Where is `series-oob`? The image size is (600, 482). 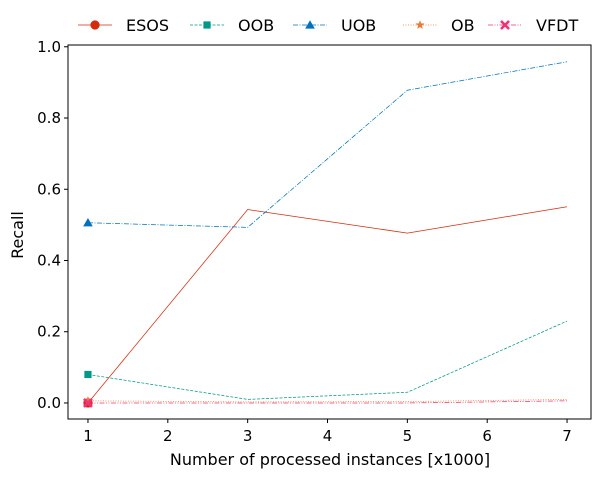 series-oob is located at coordinates (326, 360).